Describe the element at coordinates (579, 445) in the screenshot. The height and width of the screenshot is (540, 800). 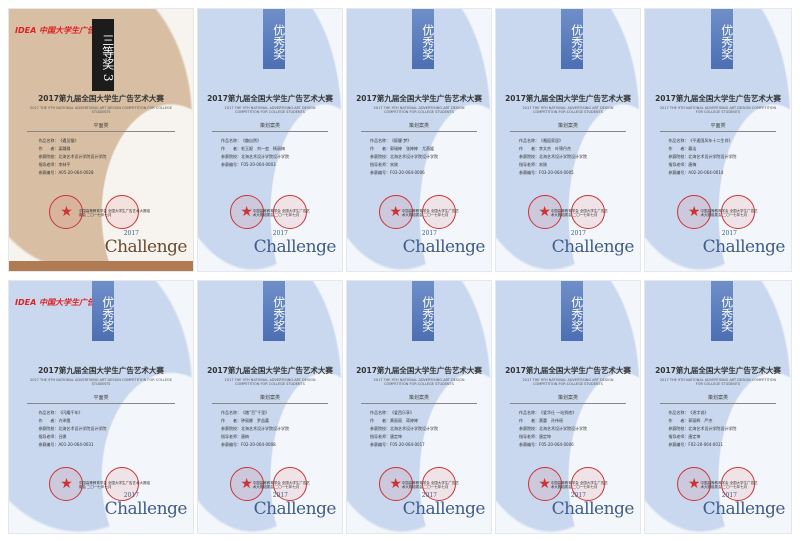
I see `code-row: 参赛编号：F05-20-064-0006` at that location.